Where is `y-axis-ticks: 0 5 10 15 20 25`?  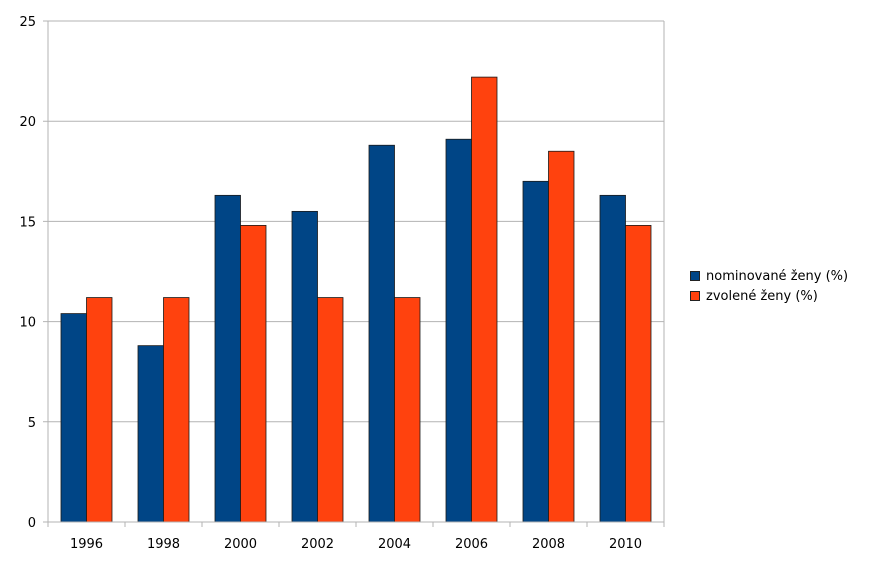 y-axis-ticks: 0 5 10 15 20 25 is located at coordinates (27, 273).